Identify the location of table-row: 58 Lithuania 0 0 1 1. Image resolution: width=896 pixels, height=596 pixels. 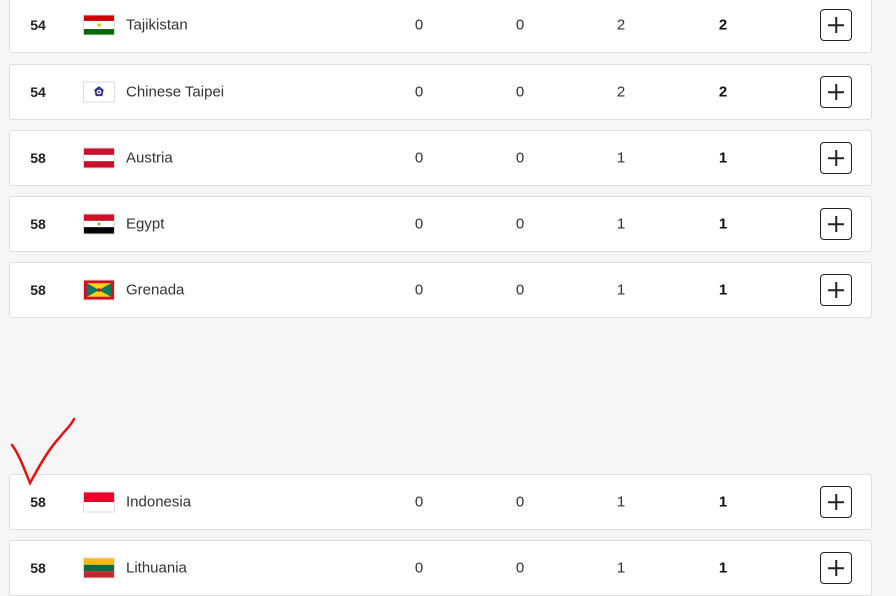
(440, 568).